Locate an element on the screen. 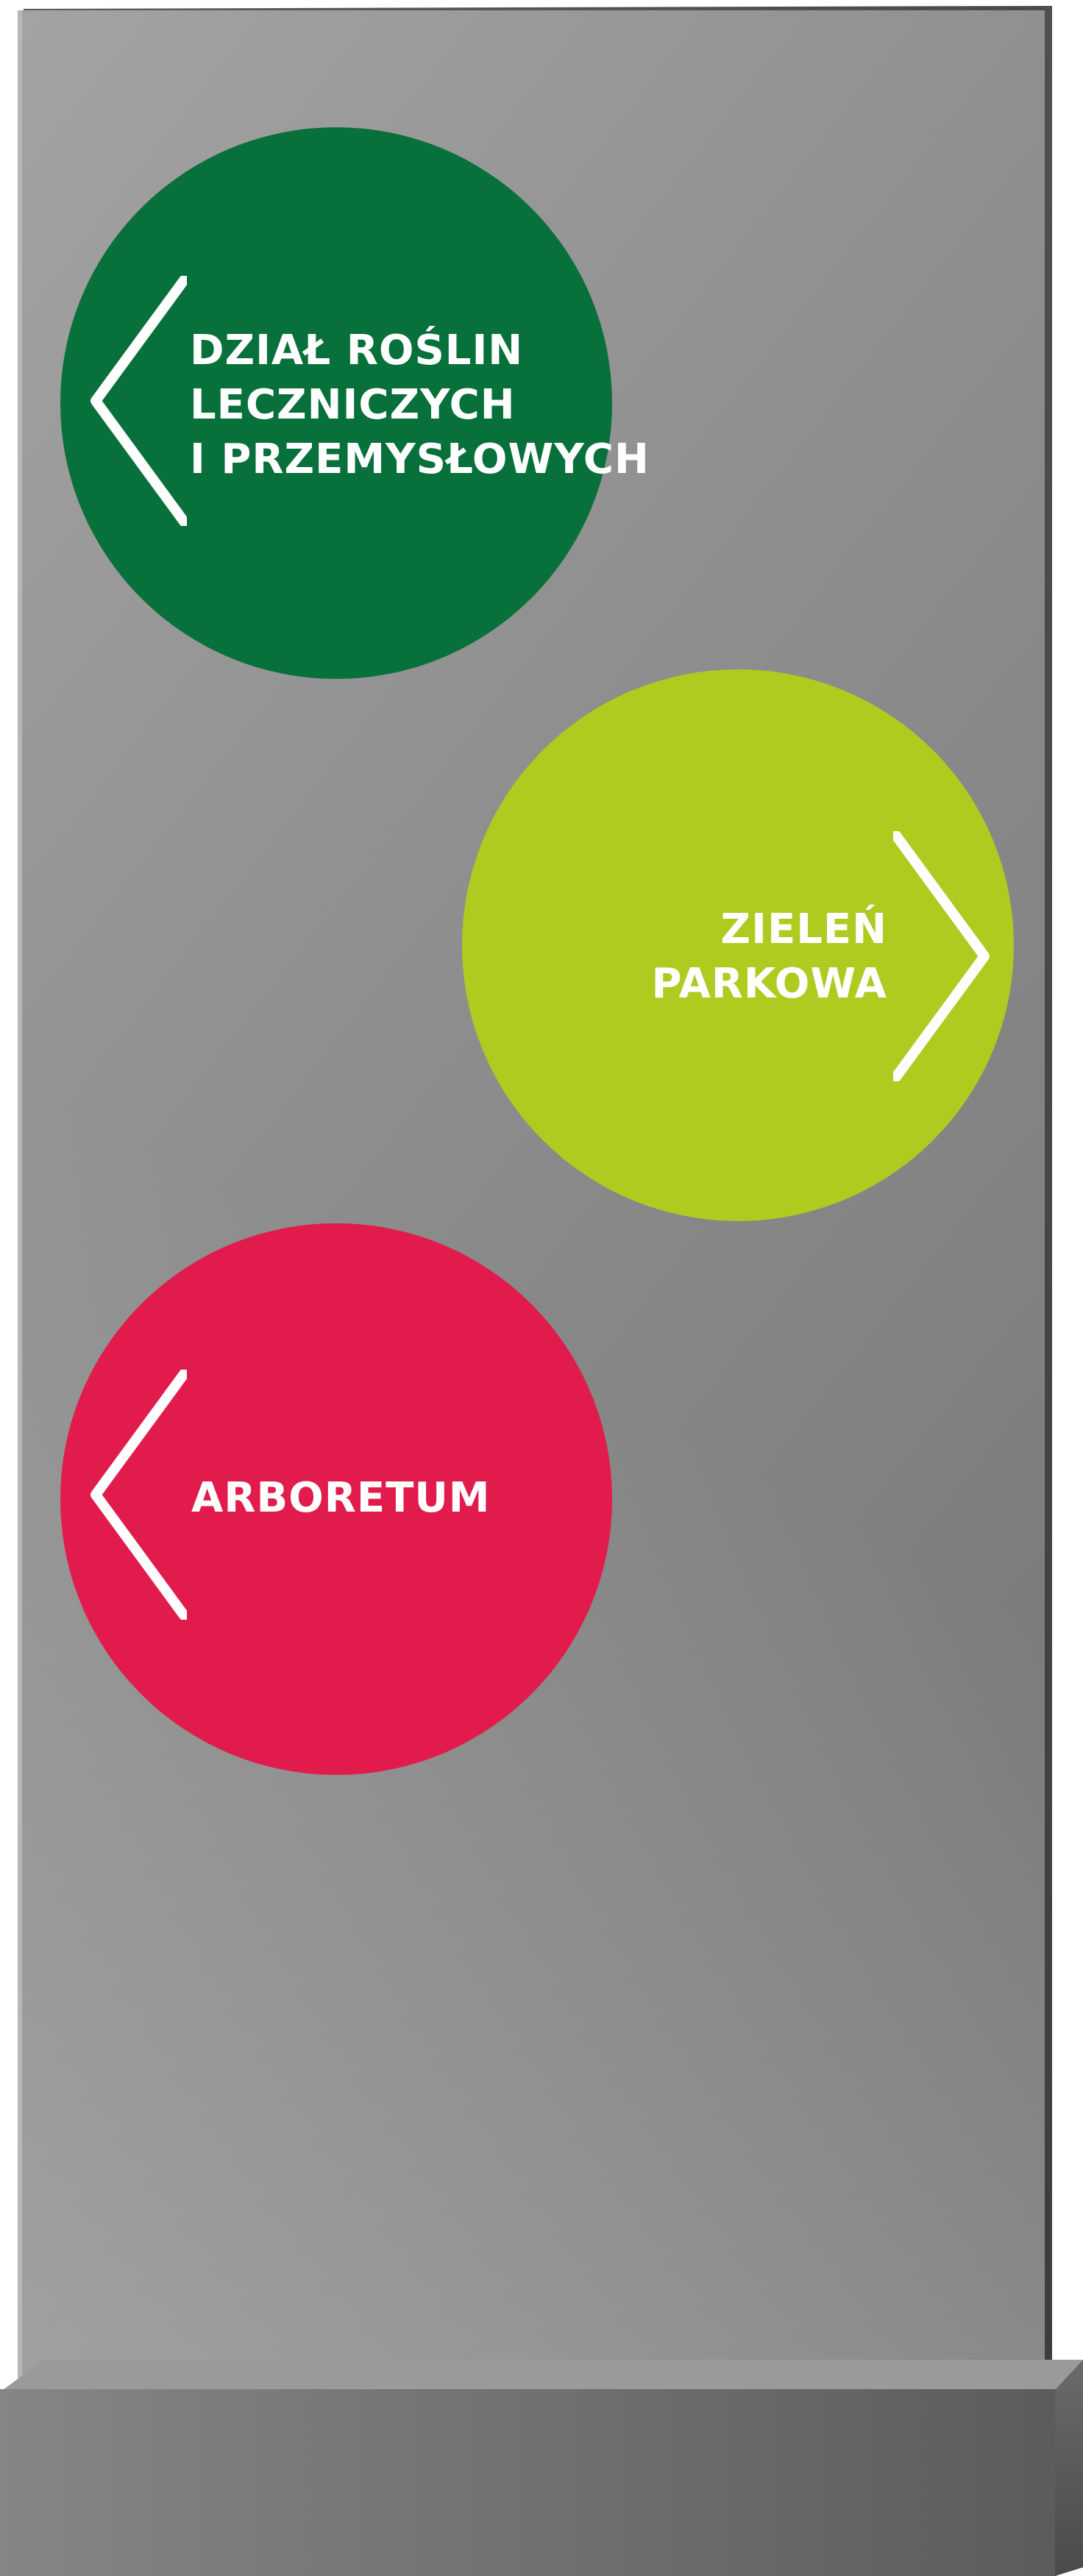  direction-circle-arboretum is located at coordinates (336, 1499).